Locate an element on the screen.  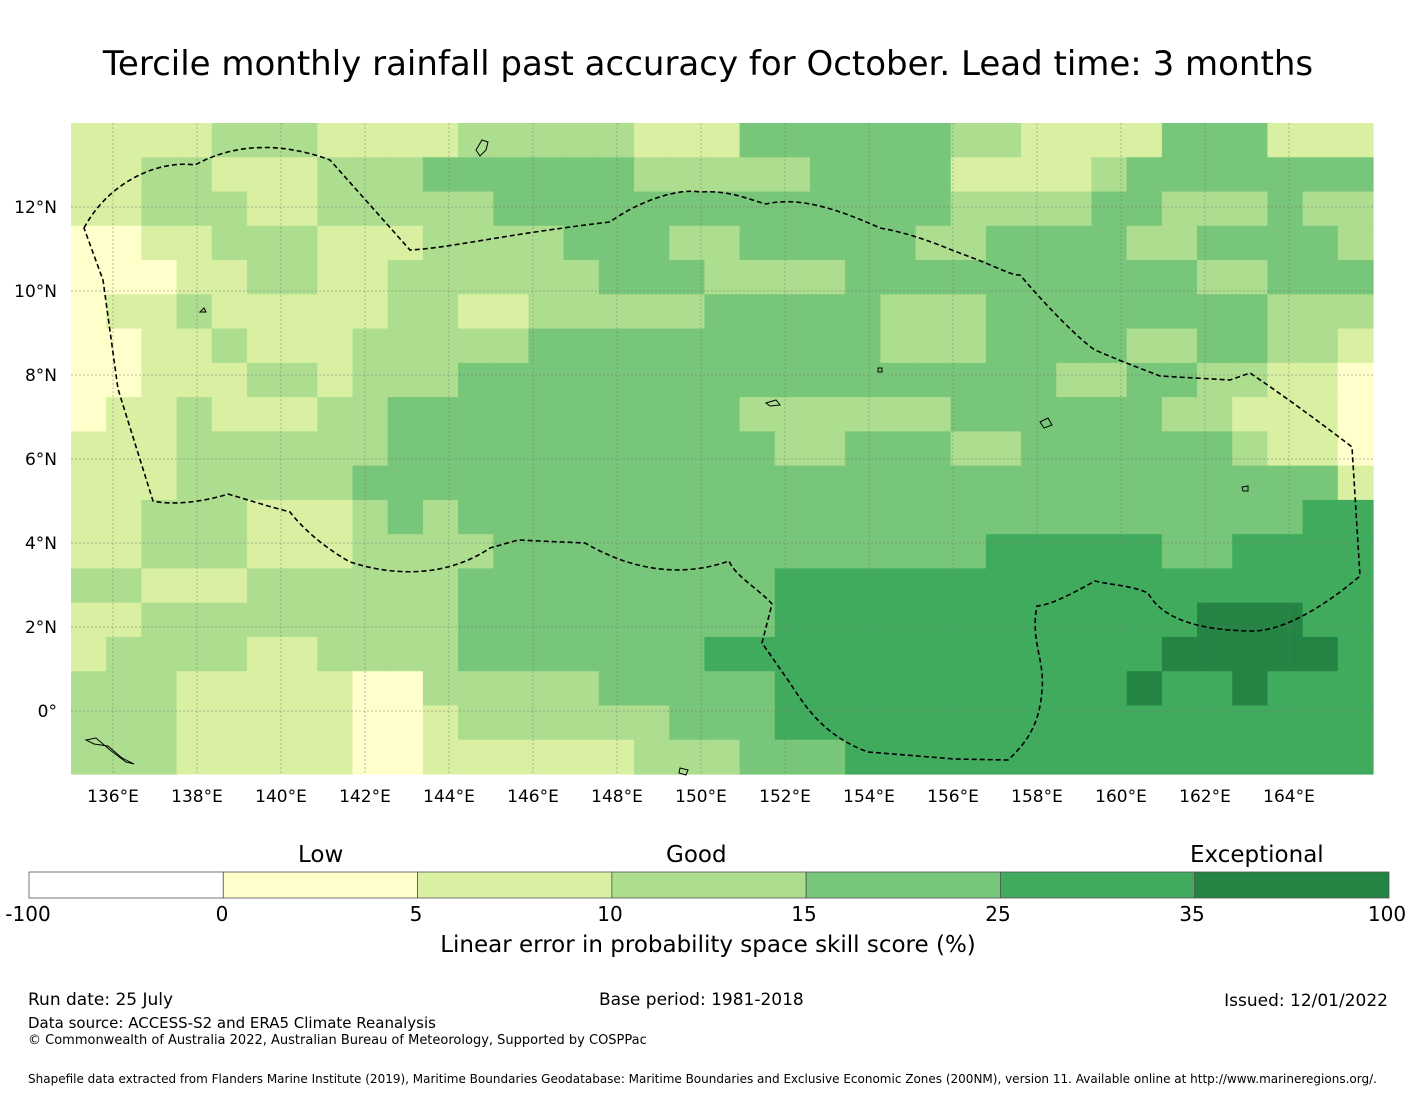
longitude-label: 140°E is located at coordinates (281, 797).